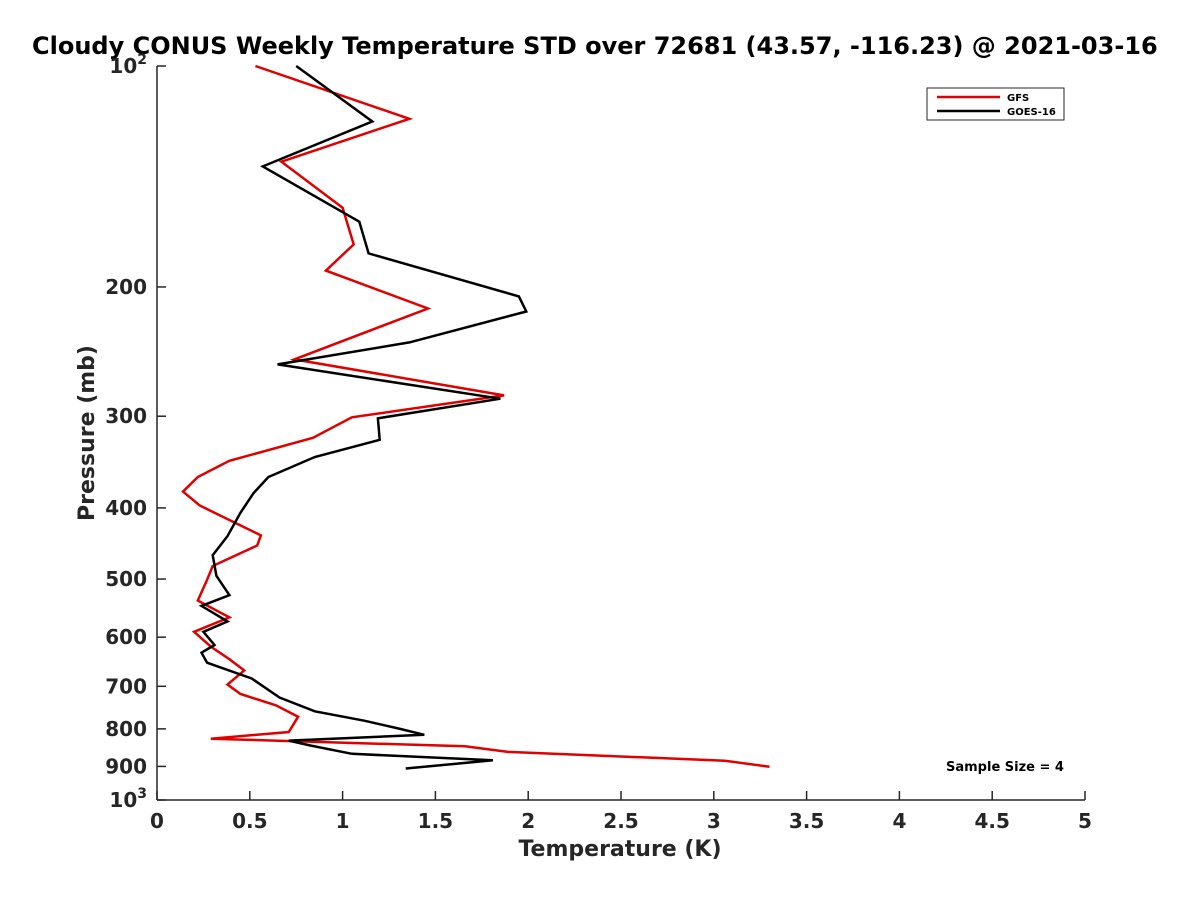 This screenshot has width=1200, height=900. Describe the element at coordinates (435, 821) in the screenshot. I see `x-tick-label: 1.5` at that location.